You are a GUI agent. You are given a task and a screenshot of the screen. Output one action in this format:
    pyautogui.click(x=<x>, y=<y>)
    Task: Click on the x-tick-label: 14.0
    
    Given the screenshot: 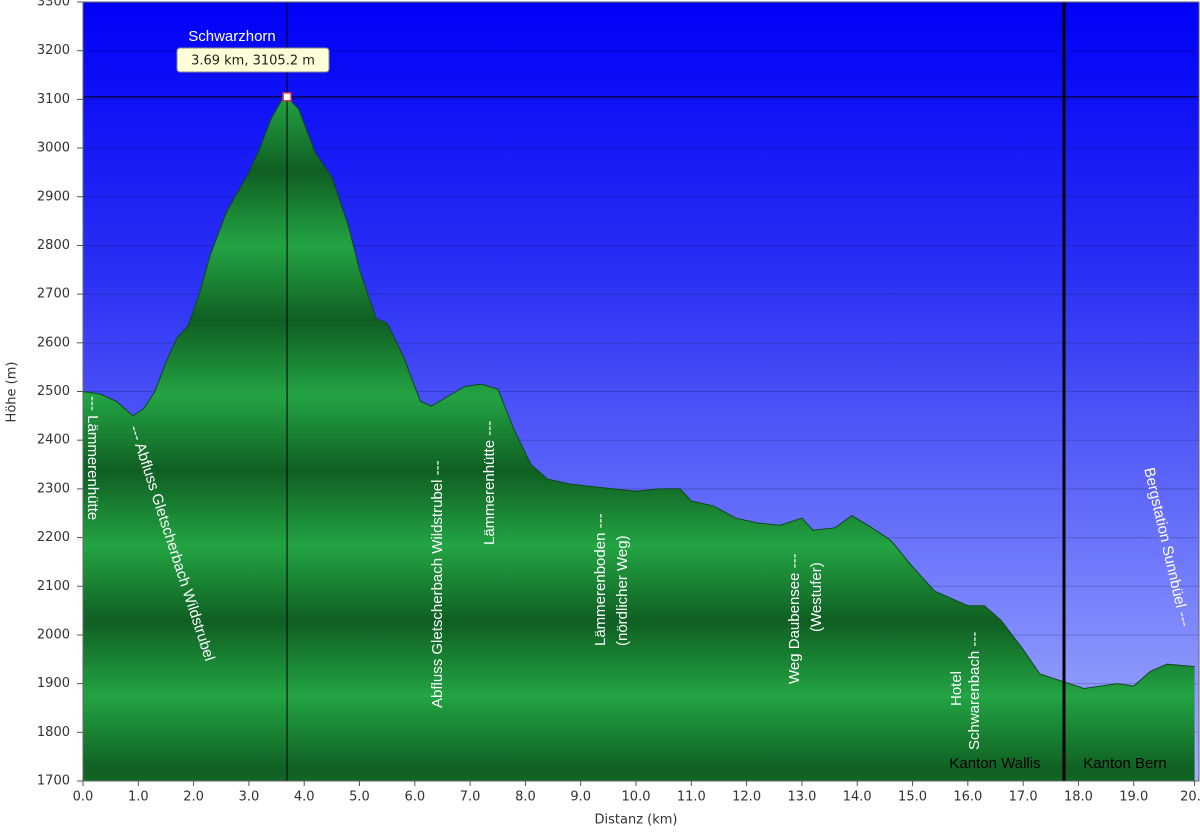 What is the action you would take?
    pyautogui.click(x=857, y=797)
    